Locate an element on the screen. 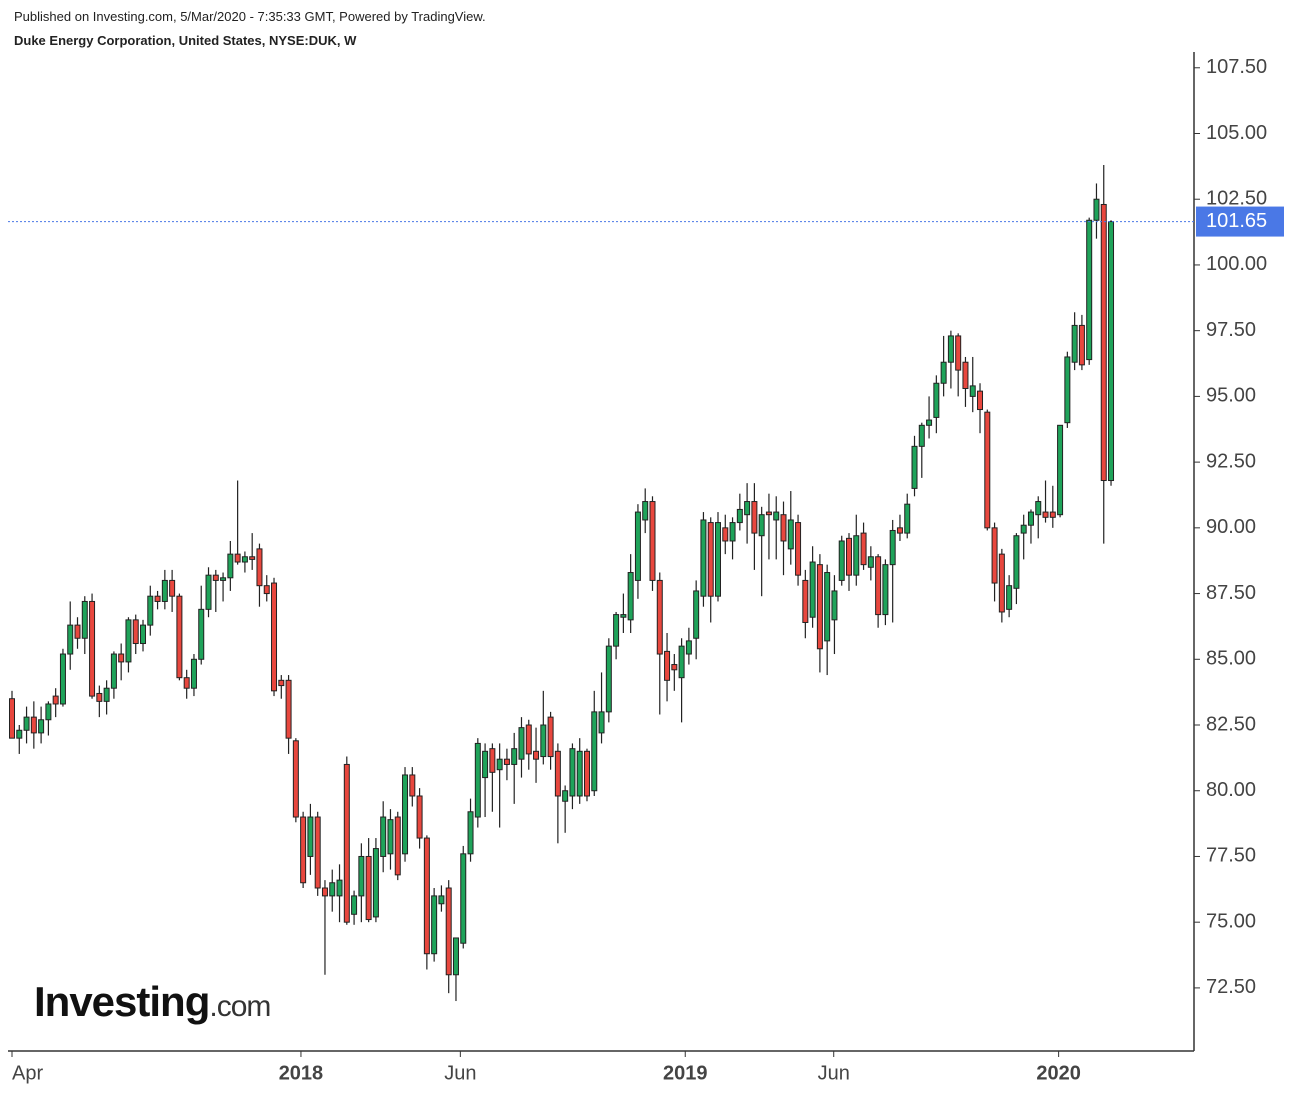 This screenshot has height=1094, width=1290. y-tick-label: 105.00 is located at coordinates (1236, 133).